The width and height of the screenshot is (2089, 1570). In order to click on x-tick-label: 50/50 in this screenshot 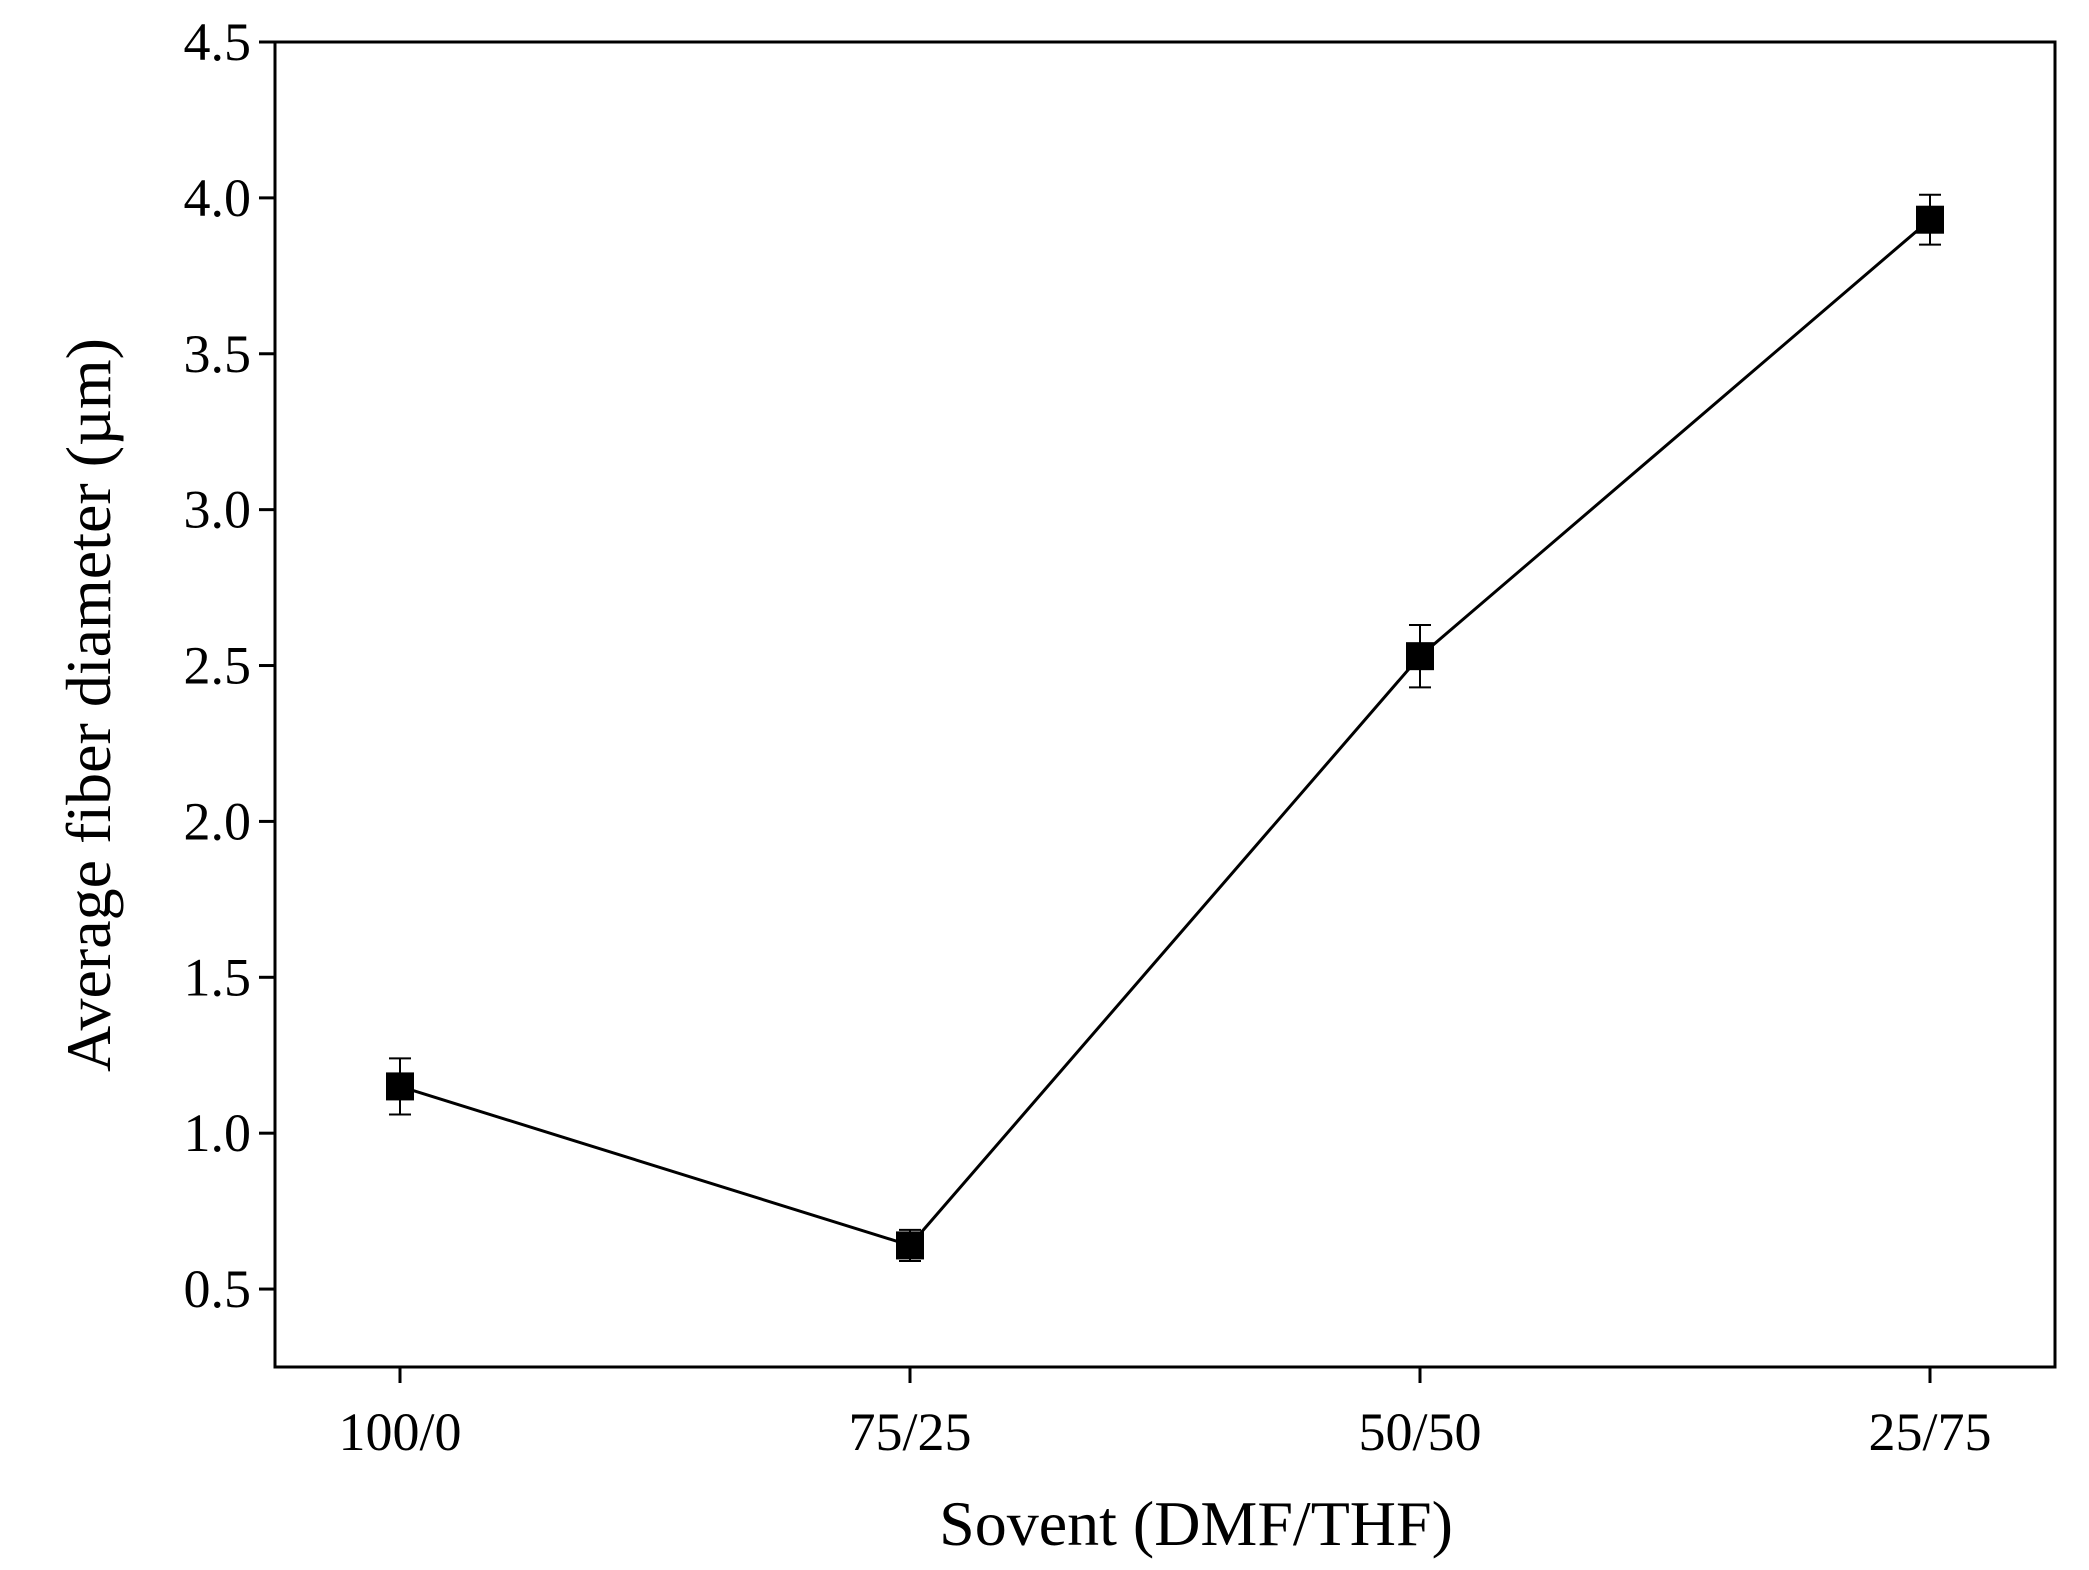, I will do `click(1419, 1432)`.